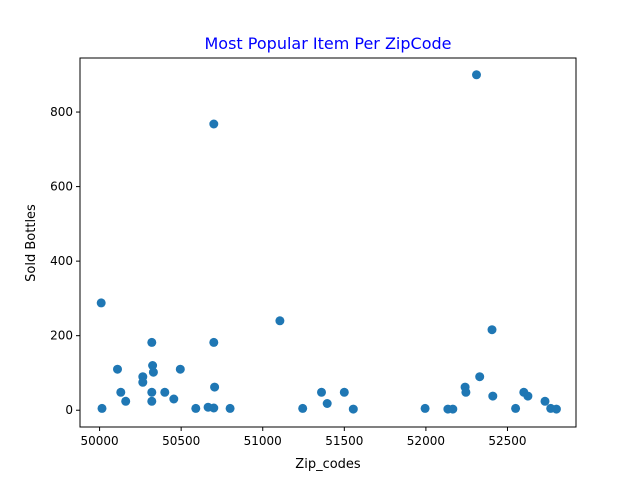  What do you see at coordinates (31, 243) in the screenshot?
I see `y-axis-label: Sold Bottles` at bounding box center [31, 243].